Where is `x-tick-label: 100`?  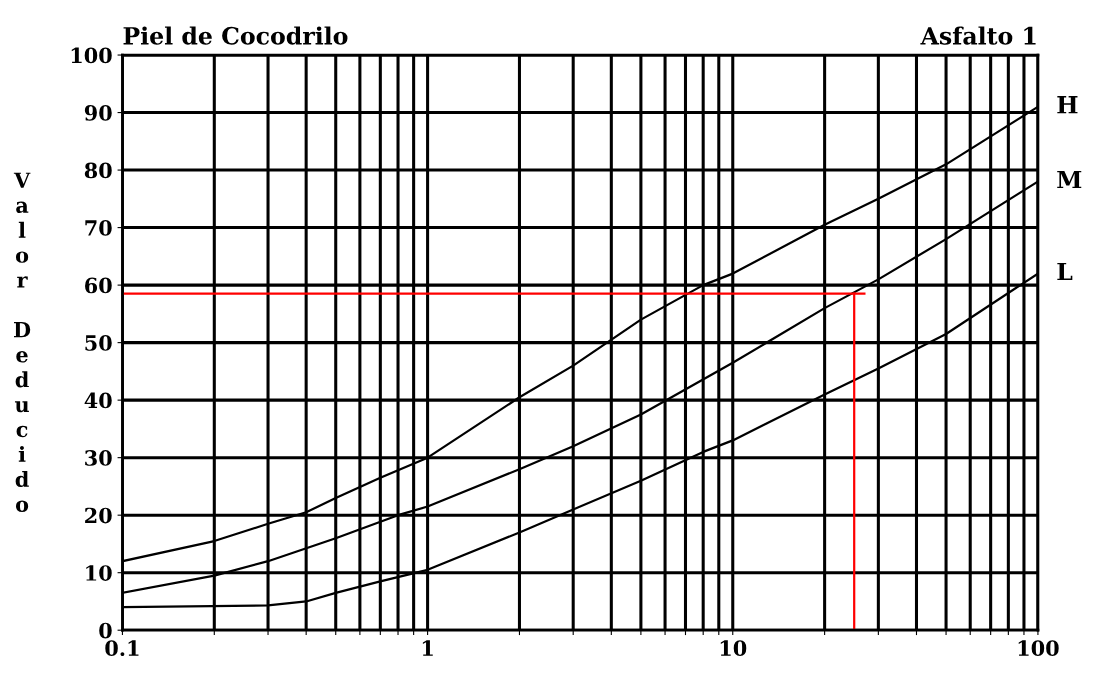 x-tick-label: 100 is located at coordinates (1038, 648).